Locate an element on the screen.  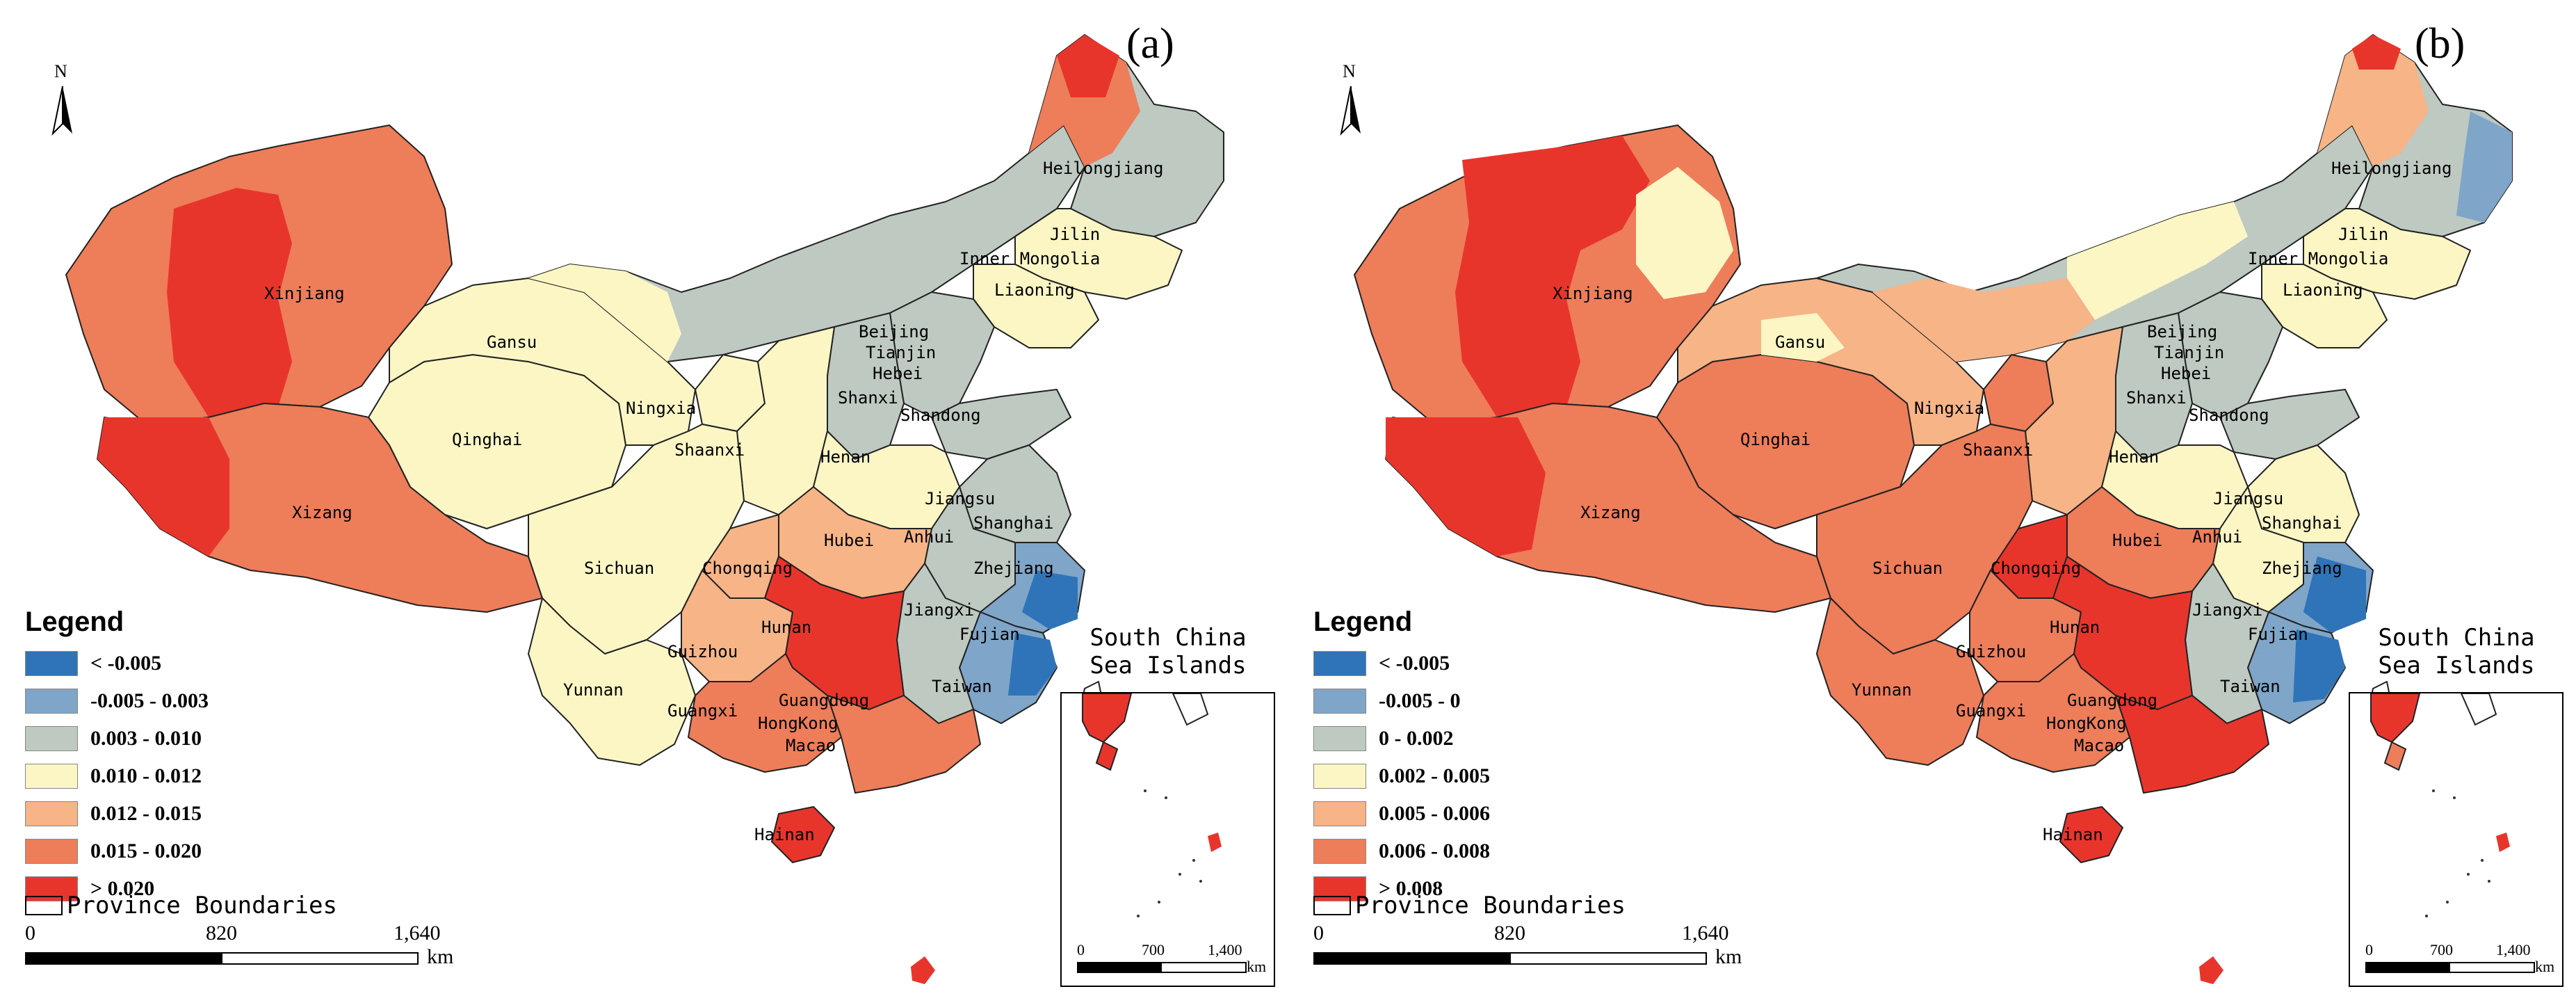
inset-tick-0: 0 is located at coordinates (1081, 949).